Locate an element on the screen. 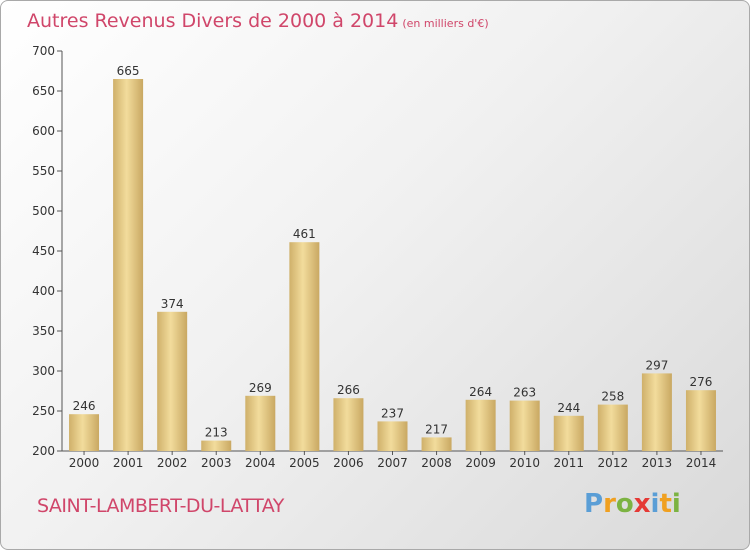 The height and width of the screenshot is (550, 750). proxiti-logo: Proxiti is located at coordinates (632, 504).